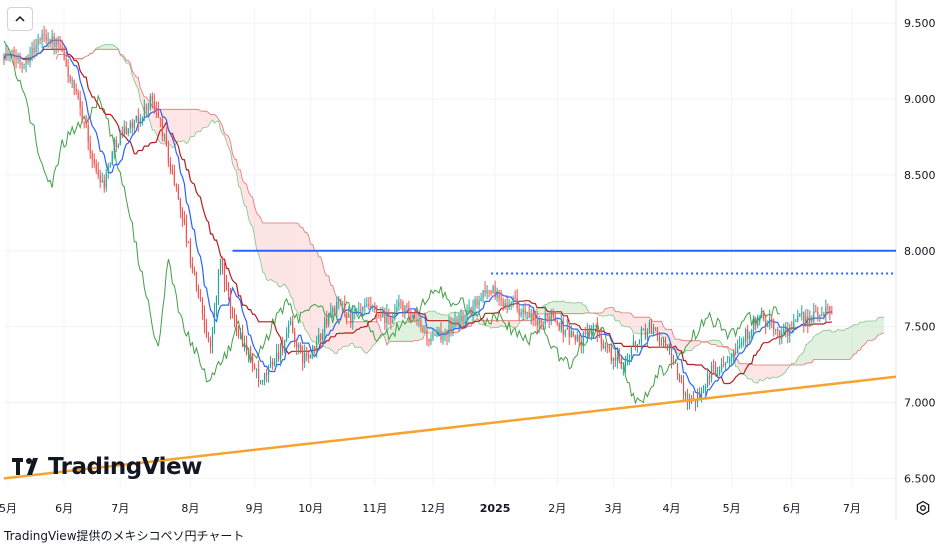 This screenshot has height=546, width=936. Describe the element at coordinates (923, 508) in the screenshot. I see `chart-settings-button` at that location.